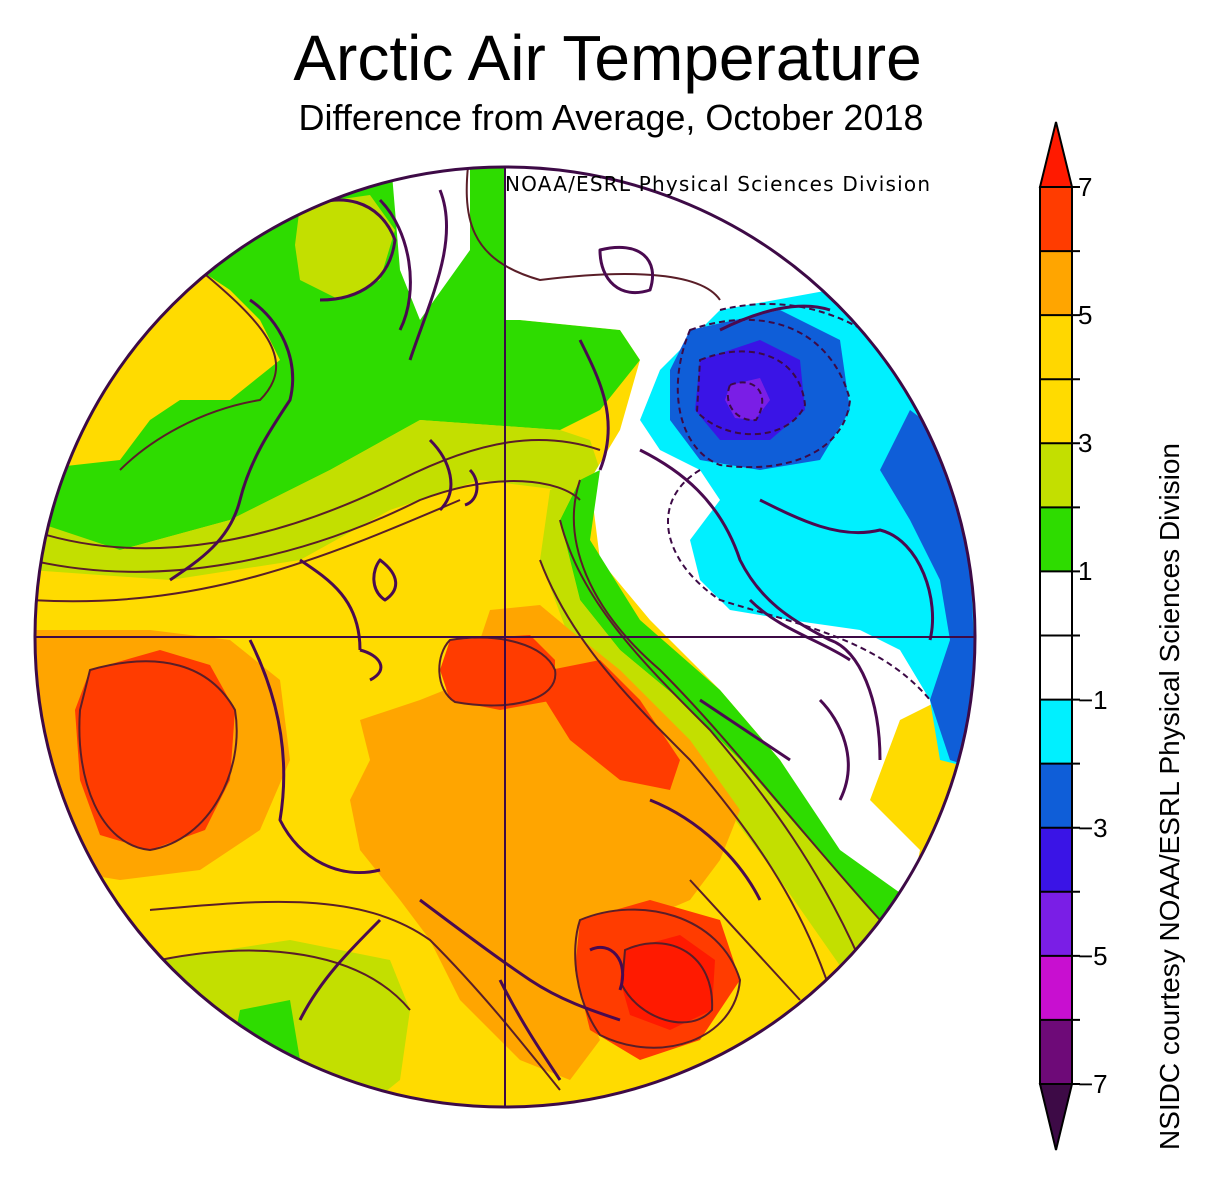 The width and height of the screenshot is (1207, 1200). Describe the element at coordinates (1056, 1117) in the screenshot. I see `colorbar-min-arrow` at that location.